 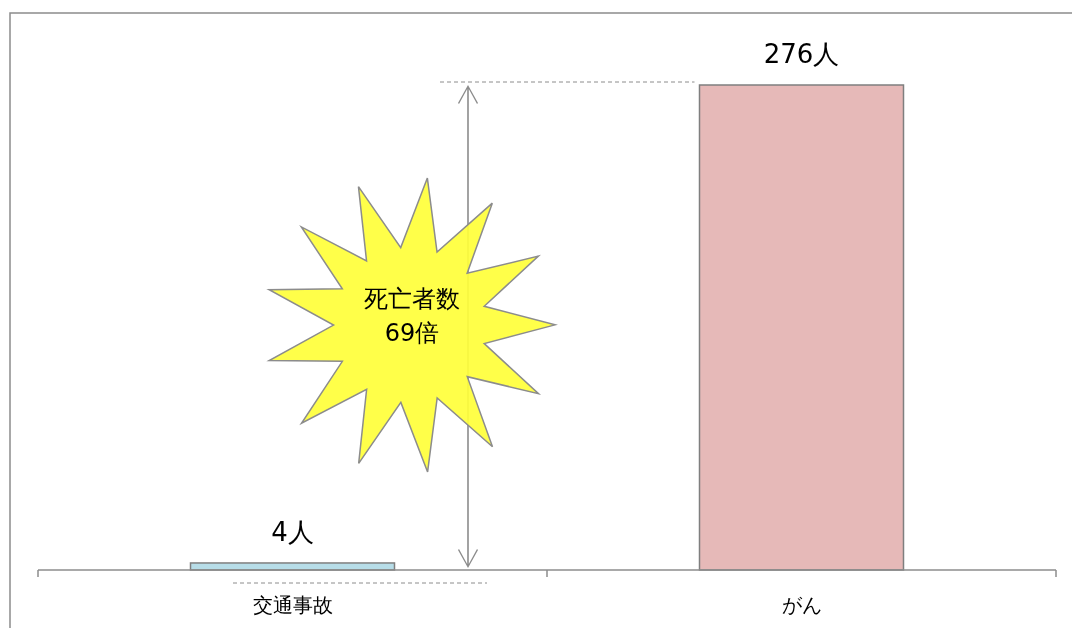 I want to click on data-label: 4人, so click(x=292, y=531).